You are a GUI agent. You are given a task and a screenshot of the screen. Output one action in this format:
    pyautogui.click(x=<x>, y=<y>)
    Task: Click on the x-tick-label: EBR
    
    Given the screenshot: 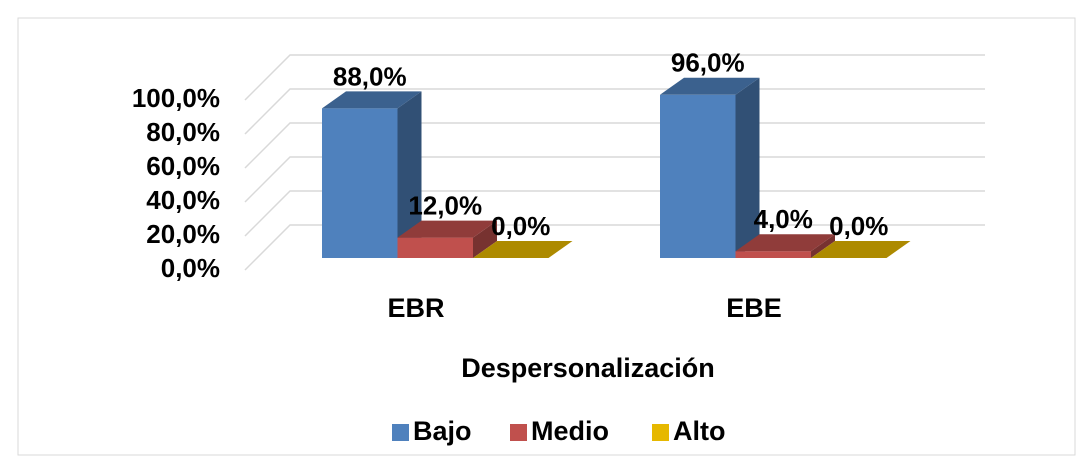 What is the action you would take?
    pyautogui.click(x=415, y=308)
    